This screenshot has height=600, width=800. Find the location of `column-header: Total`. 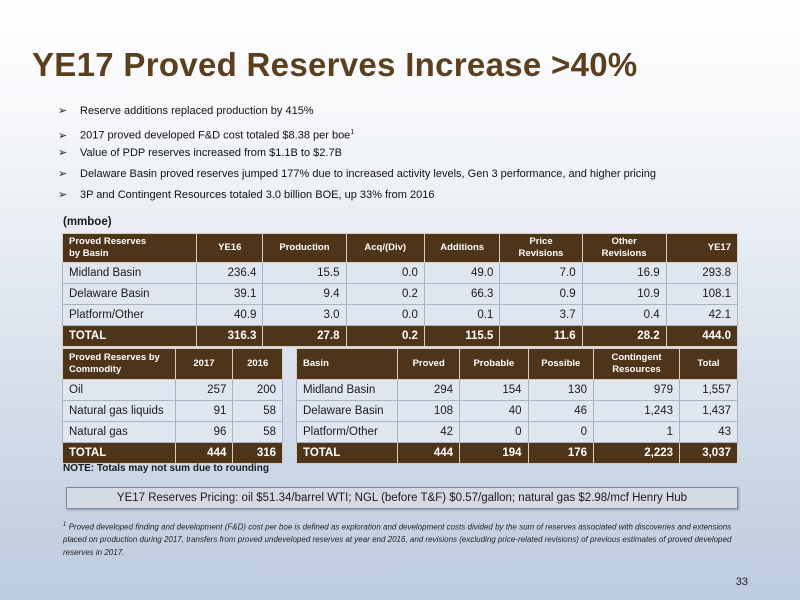

column-header: Total is located at coordinates (708, 364).